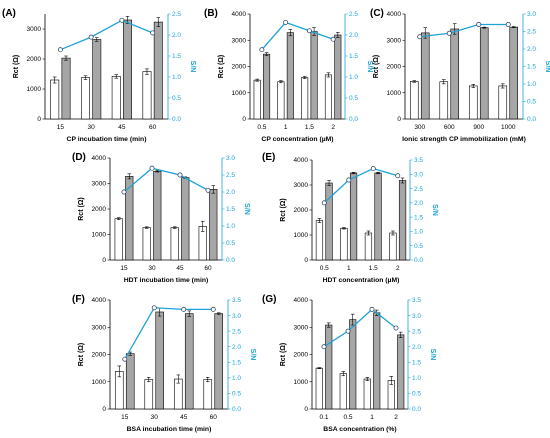  What do you see at coordinates (244, 119) in the screenshot?
I see `y-tick-label: 0` at bounding box center [244, 119].